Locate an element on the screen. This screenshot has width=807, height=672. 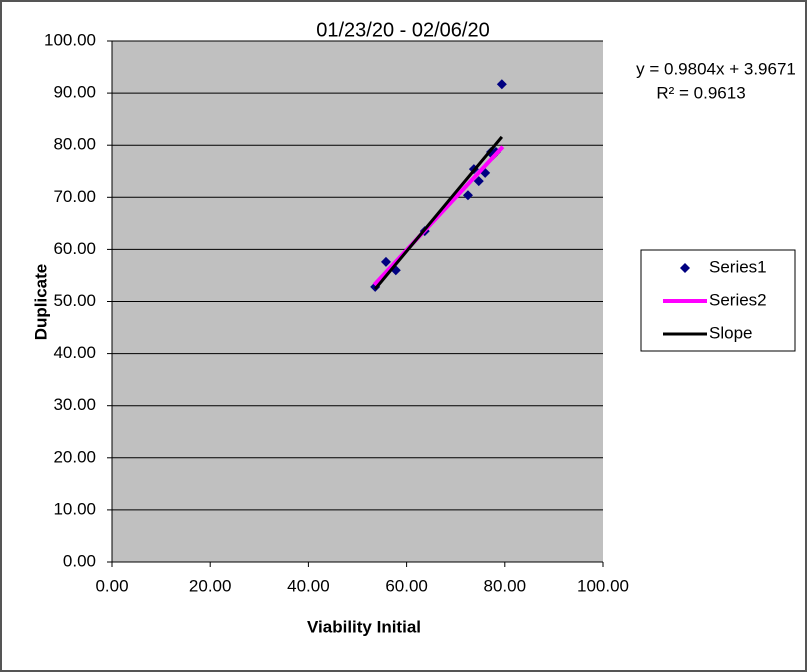
y-tick-label: 50.00 is located at coordinates (74, 300).